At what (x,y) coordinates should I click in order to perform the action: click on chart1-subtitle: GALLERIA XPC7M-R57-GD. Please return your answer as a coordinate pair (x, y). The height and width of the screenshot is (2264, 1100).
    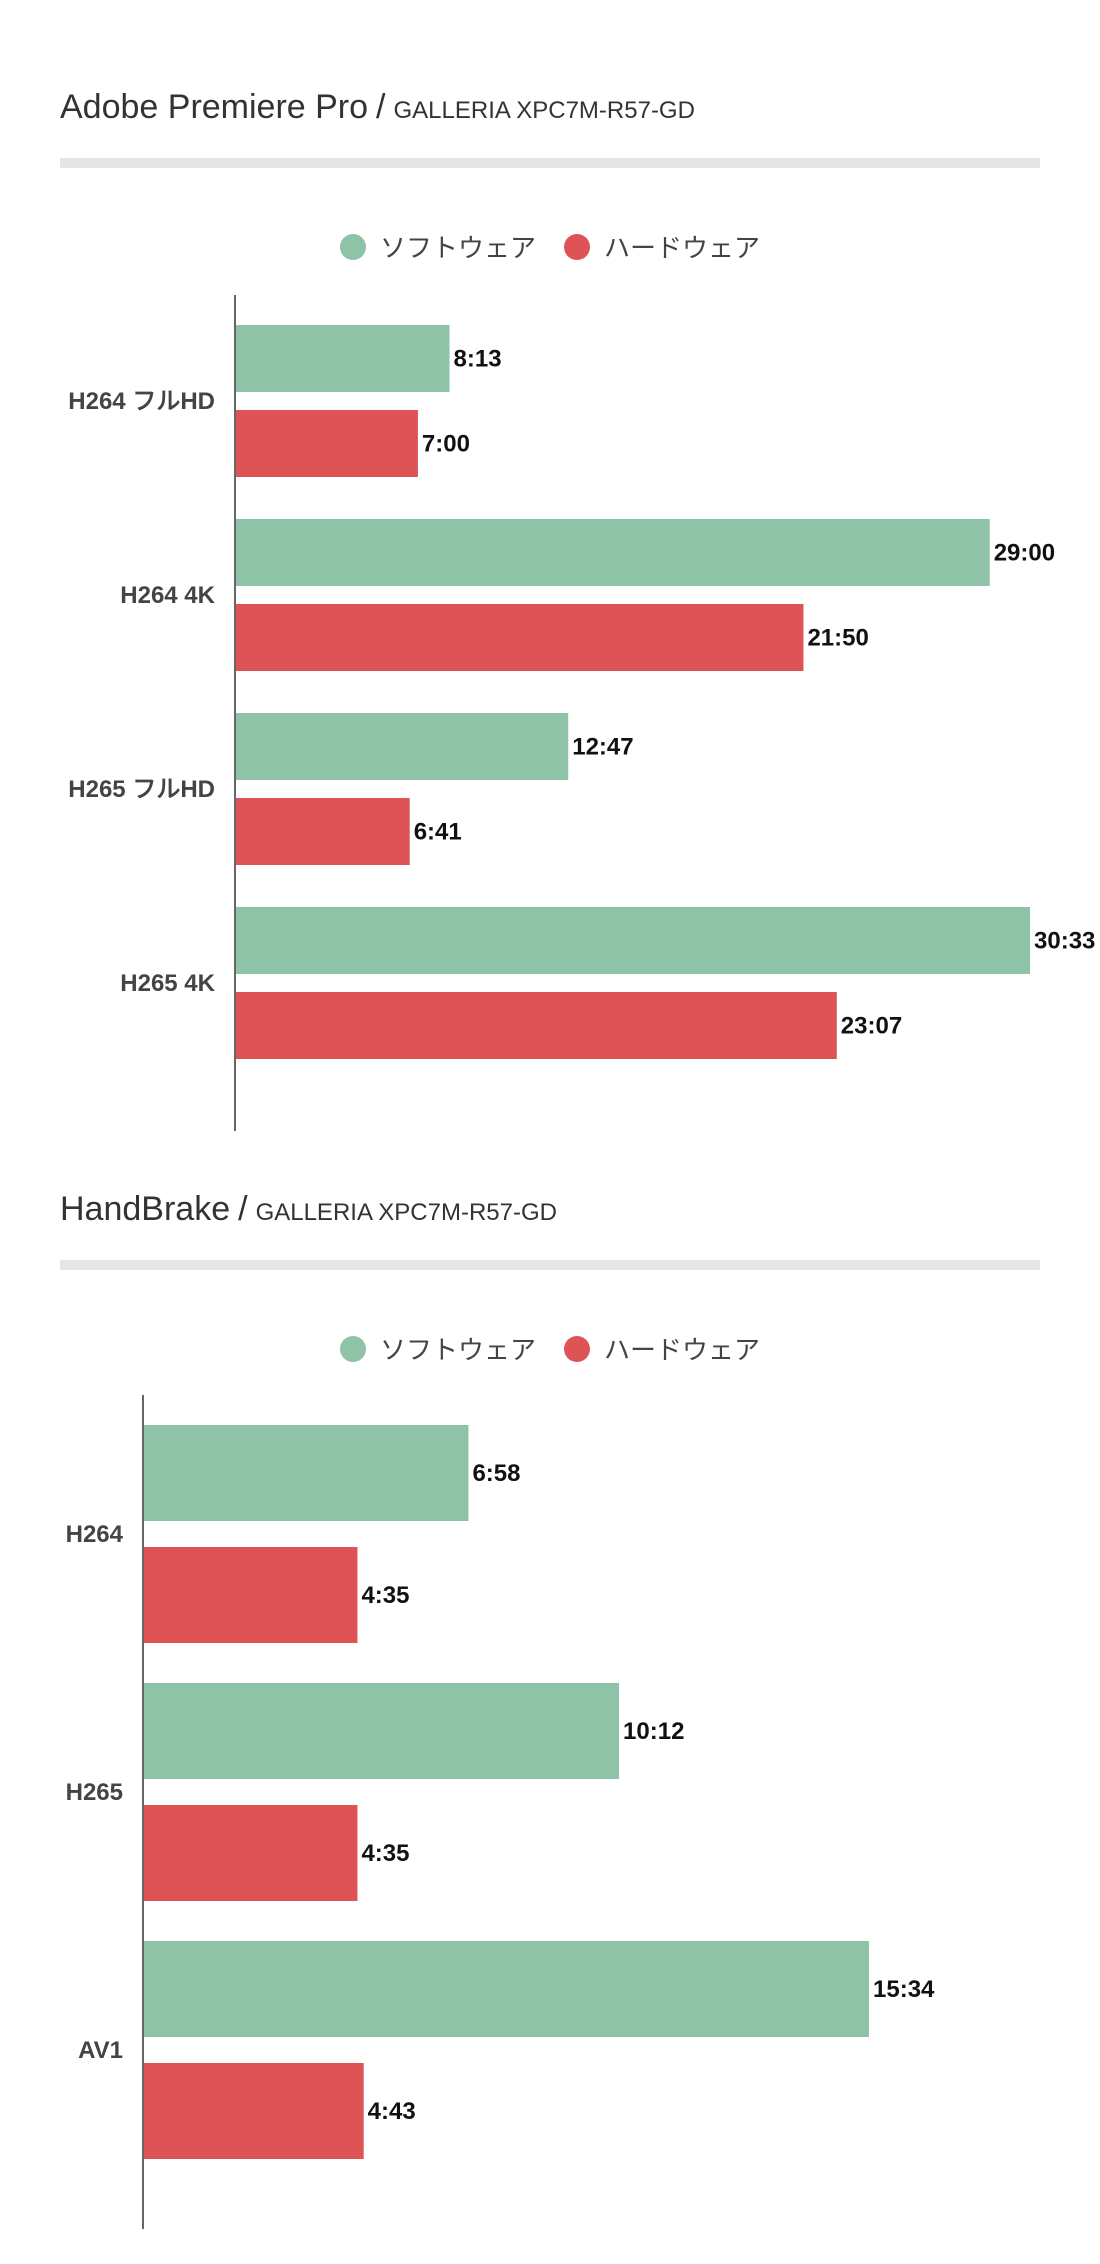
    Looking at the image, I should click on (544, 110).